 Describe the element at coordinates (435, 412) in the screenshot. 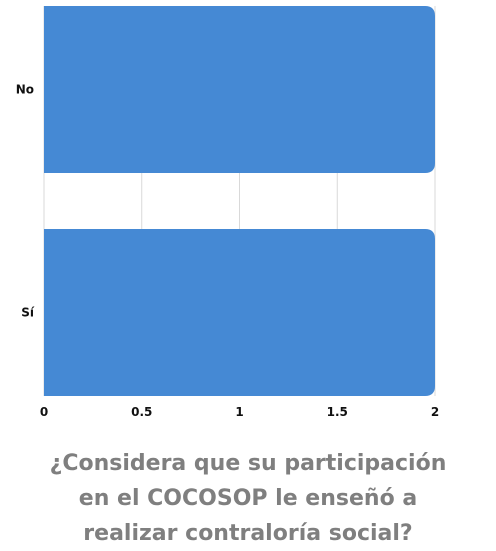

I see `x-tick-label-2: 2` at that location.